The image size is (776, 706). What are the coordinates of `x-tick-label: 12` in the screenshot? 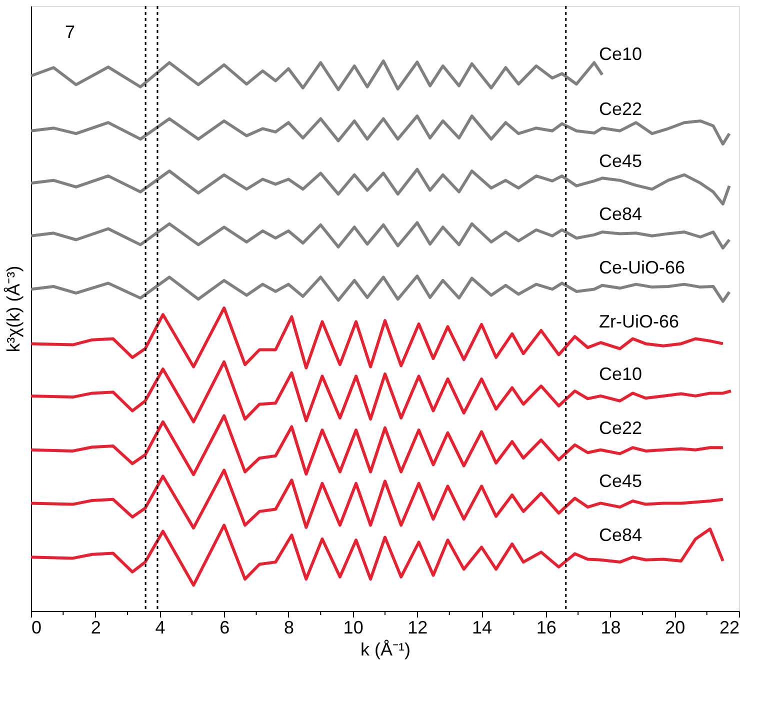 It's located at (418, 628).